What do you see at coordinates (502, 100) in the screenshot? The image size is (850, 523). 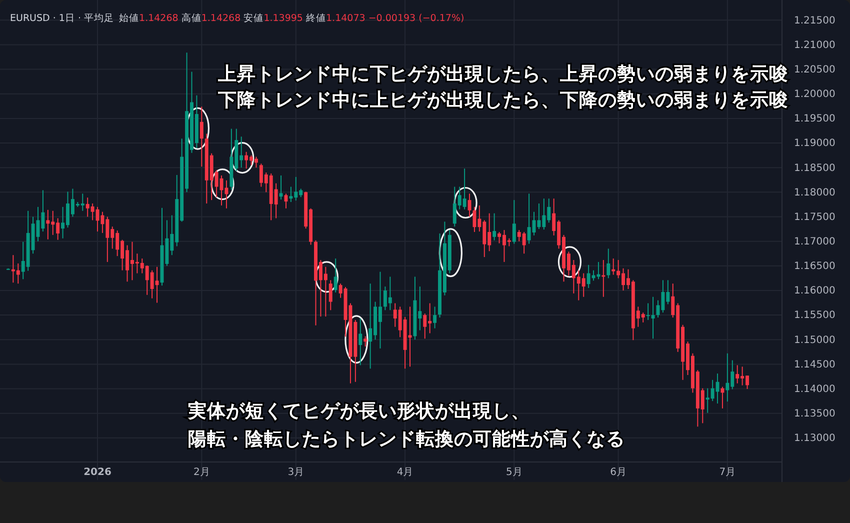 I see `annotation: 下降トレンド中に上ヒゲが出現したら、下降の勢いの弱まりを示唆` at bounding box center [502, 100].